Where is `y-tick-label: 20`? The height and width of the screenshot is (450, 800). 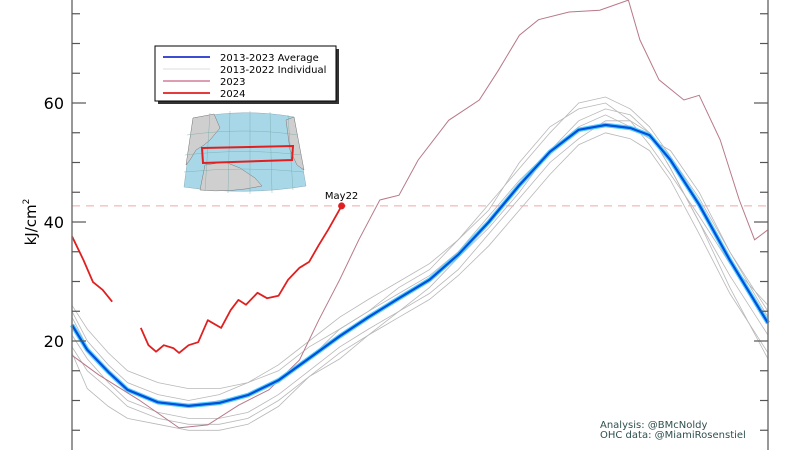
y-tick-label: 20 is located at coordinates (54, 341).